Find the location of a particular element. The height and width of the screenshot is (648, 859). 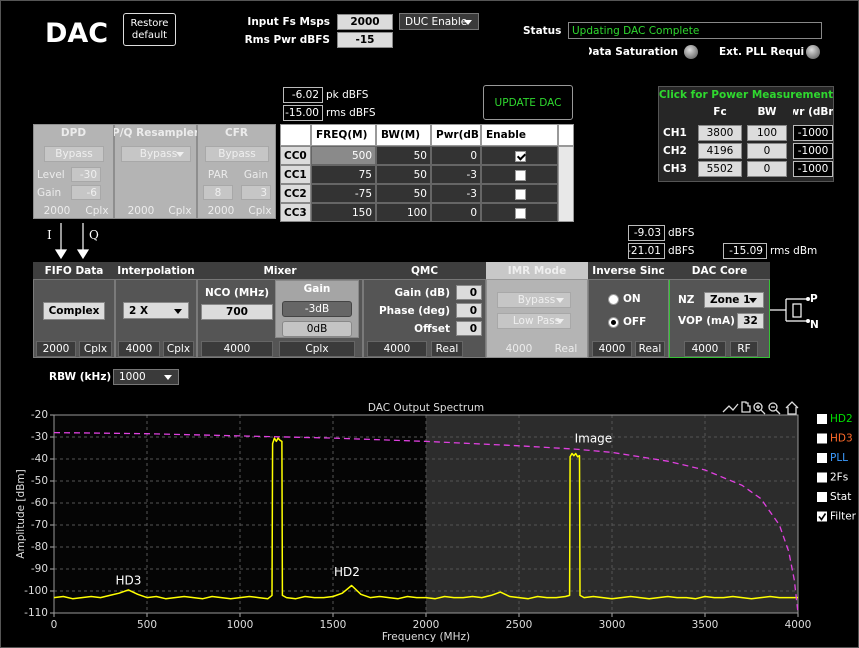

interpolation-select: 2 X is located at coordinates (156, 310).